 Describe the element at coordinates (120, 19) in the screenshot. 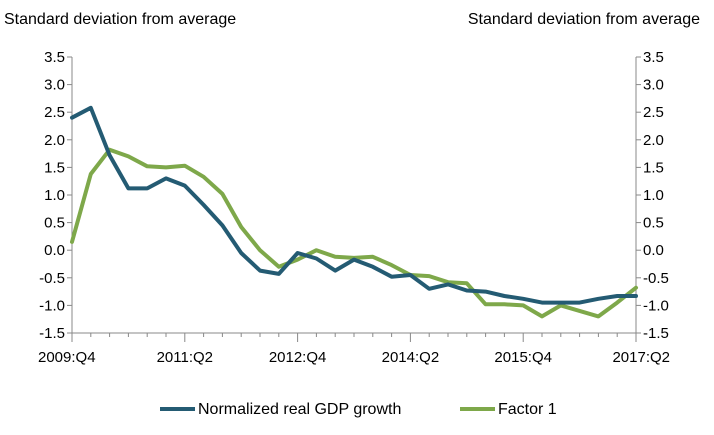

I see `left-axis-unit-label: Standard deviation from average` at that location.